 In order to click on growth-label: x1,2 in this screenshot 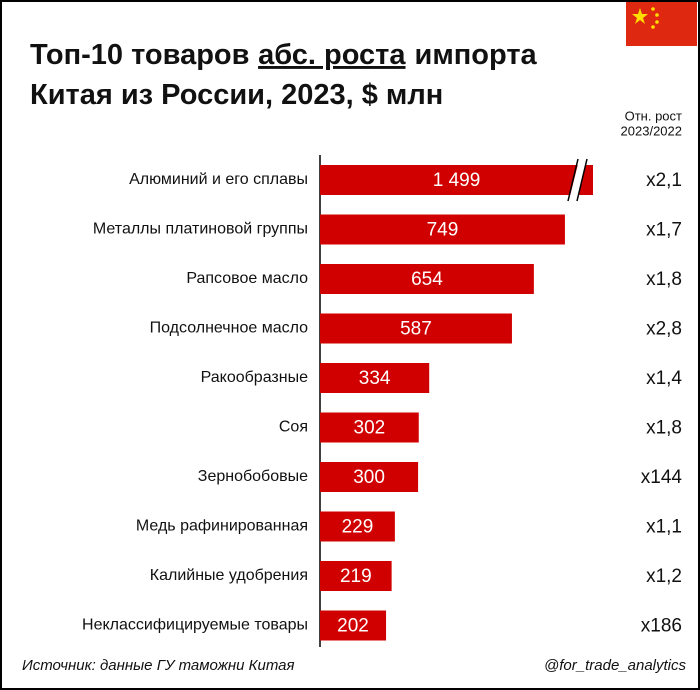, I will do `click(664, 576)`.